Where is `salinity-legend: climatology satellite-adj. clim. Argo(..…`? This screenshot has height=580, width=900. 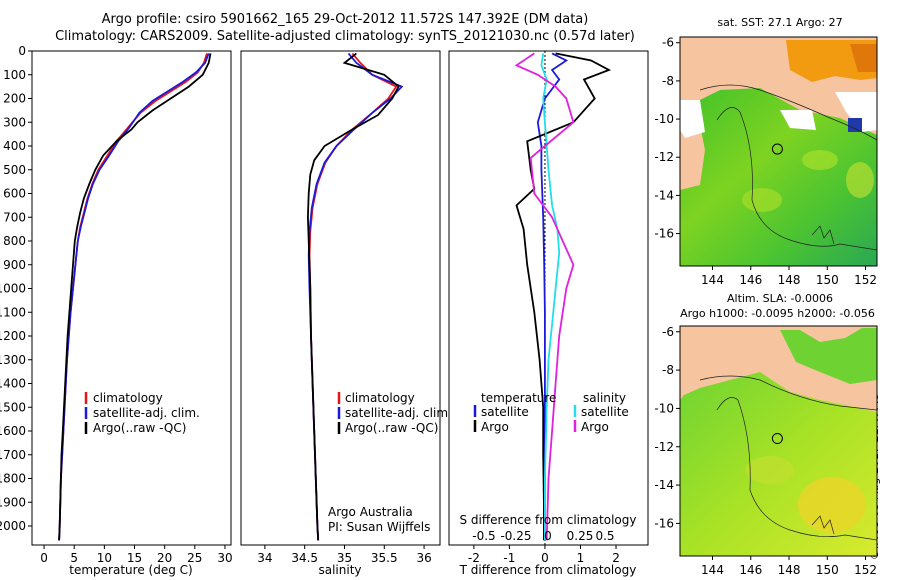
salinity-legend: climatology satellite-adj. clim. Argo(..… is located at coordinates (394, 413).